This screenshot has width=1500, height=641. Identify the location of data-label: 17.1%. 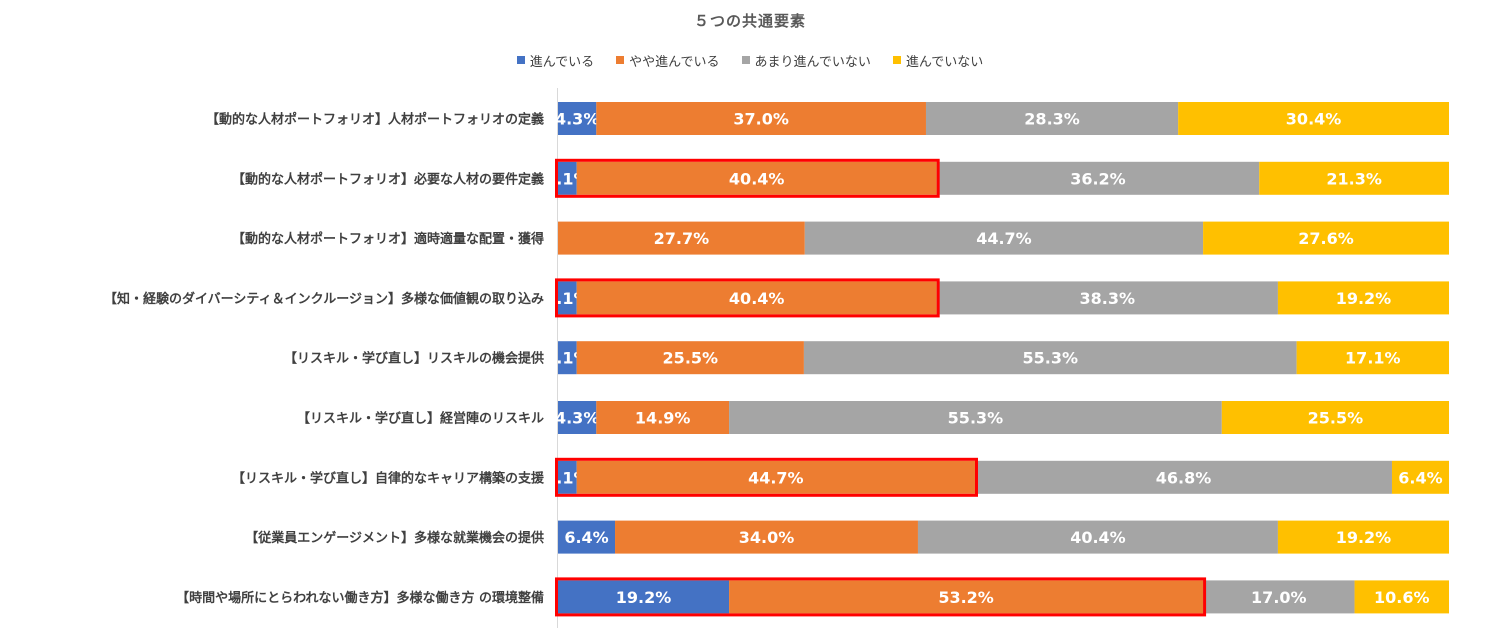
(1373, 358).